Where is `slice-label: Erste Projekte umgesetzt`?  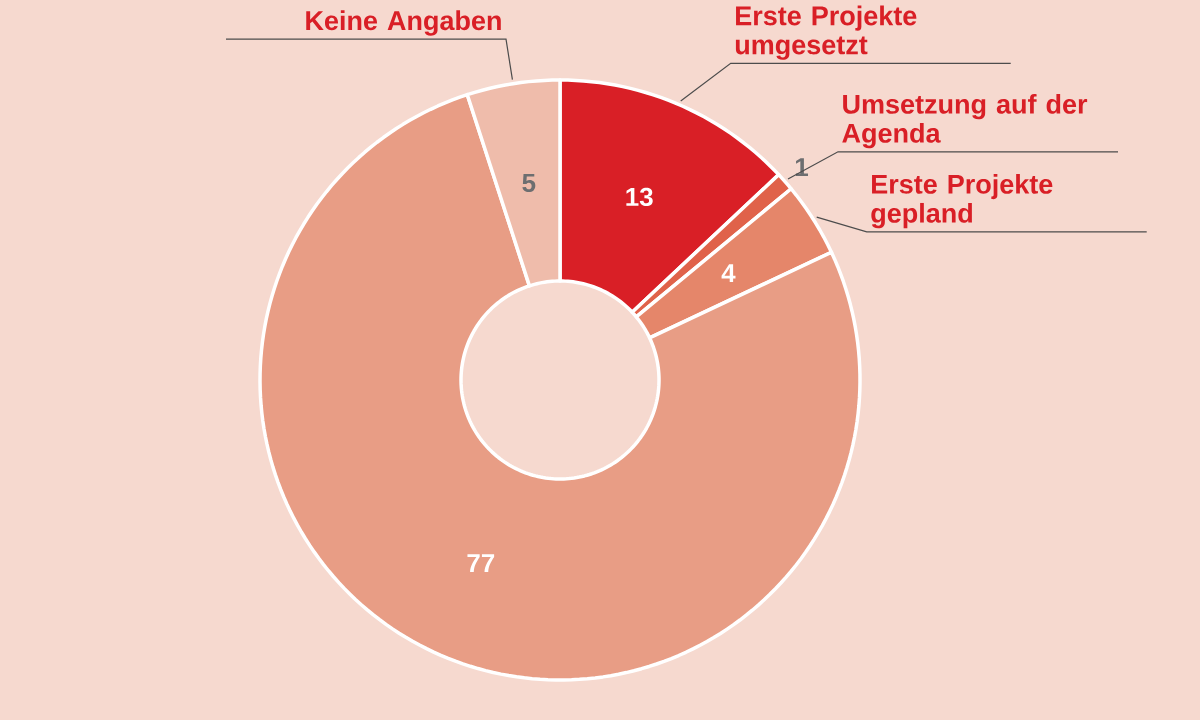
slice-label: Erste Projekte umgesetzt is located at coordinates (826, 32).